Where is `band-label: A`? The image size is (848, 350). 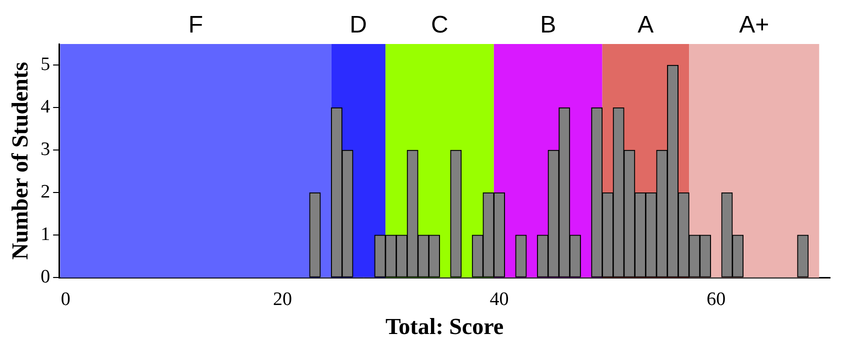 band-label: A is located at coordinates (646, 25).